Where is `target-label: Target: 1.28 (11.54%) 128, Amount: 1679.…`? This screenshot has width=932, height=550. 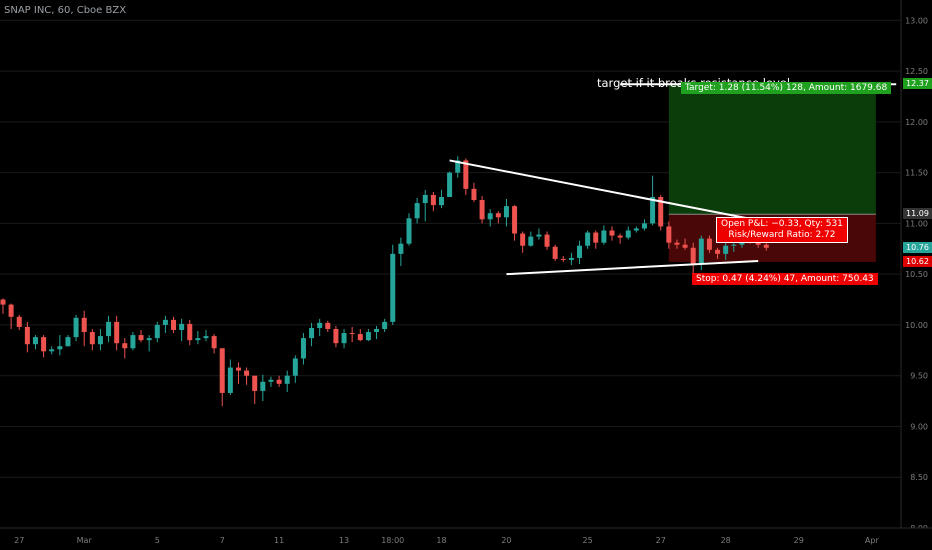
target-label: Target: 1.28 (11.54%) 128, Amount: 1679.… is located at coordinates (786, 88).